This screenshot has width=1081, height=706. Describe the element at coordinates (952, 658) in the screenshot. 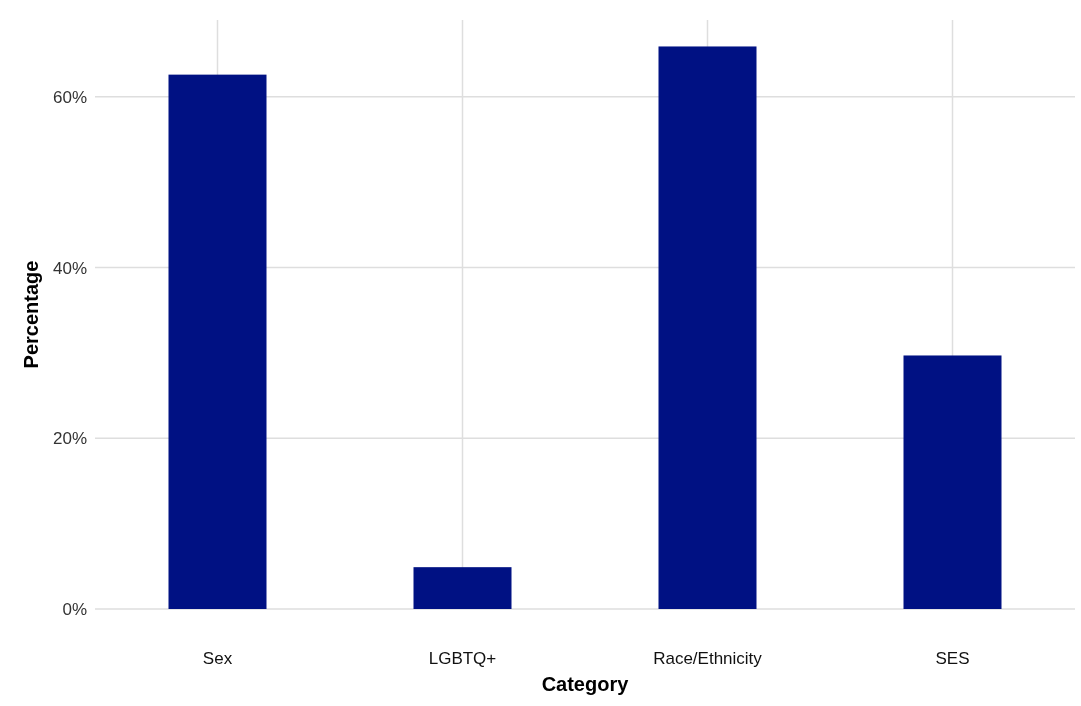

I see `x-tick-label: SES` at that location.